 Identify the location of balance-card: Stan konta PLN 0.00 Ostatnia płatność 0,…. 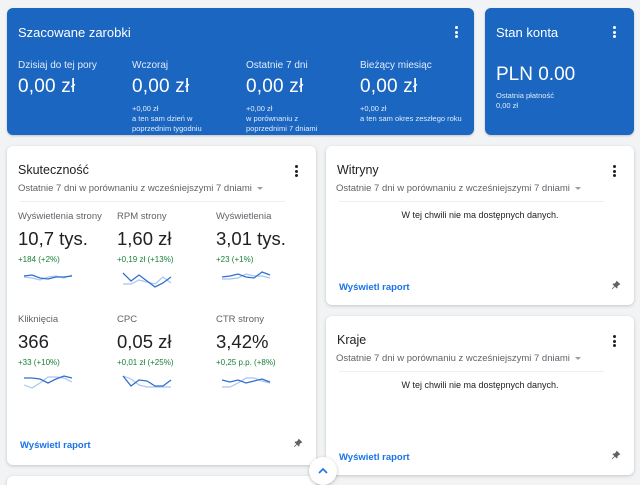
(559, 71).